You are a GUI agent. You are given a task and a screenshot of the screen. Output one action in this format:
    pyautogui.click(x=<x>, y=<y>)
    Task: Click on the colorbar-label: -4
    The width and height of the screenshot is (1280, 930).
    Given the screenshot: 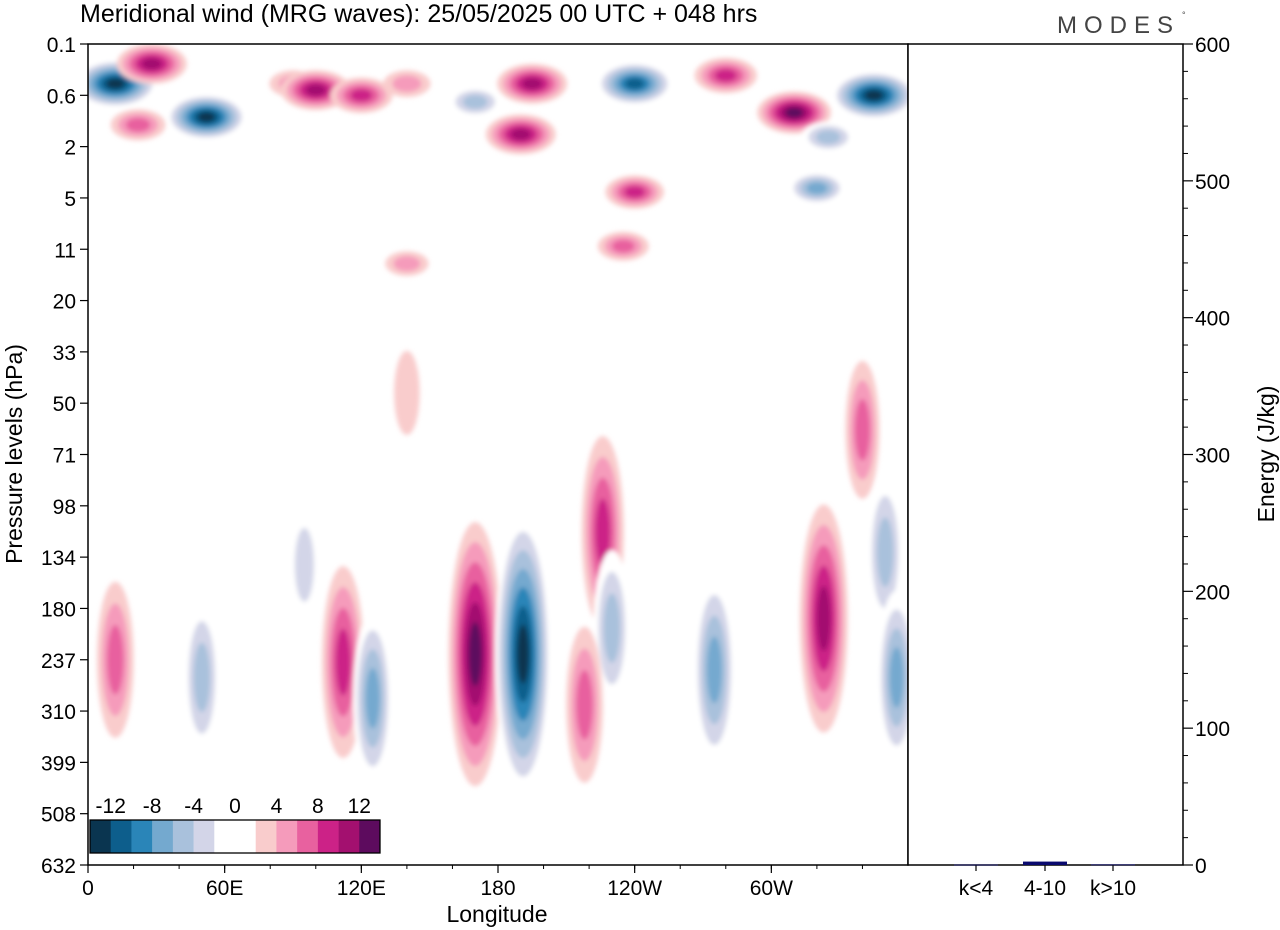 What is the action you would take?
    pyautogui.click(x=193, y=806)
    